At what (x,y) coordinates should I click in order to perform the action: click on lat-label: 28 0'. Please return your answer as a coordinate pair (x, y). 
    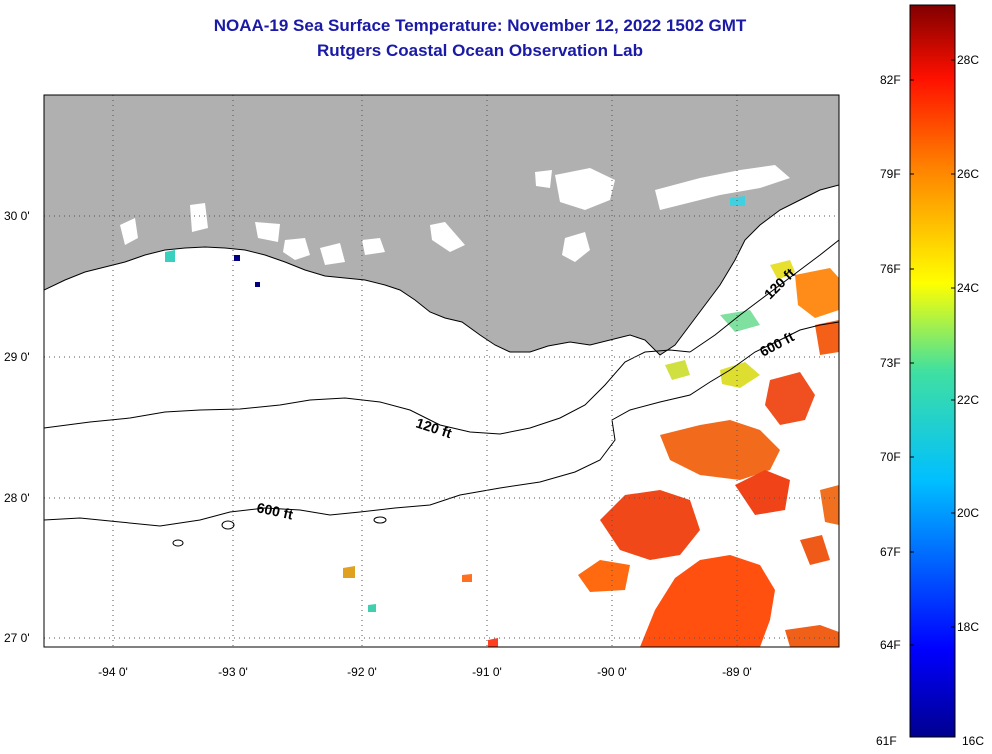
    Looking at the image, I should click on (17, 498).